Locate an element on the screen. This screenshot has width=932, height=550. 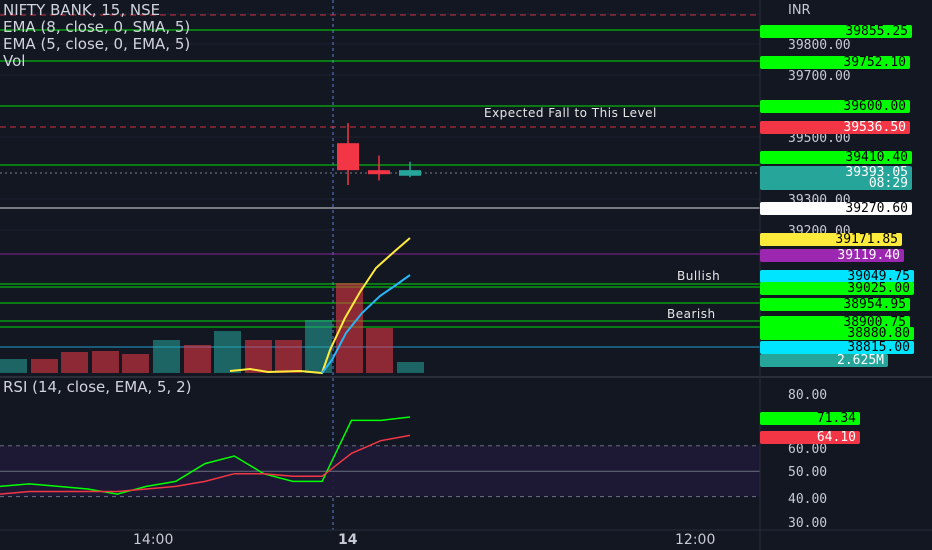
last-price-badge: 39393.05 is located at coordinates (836, 172).